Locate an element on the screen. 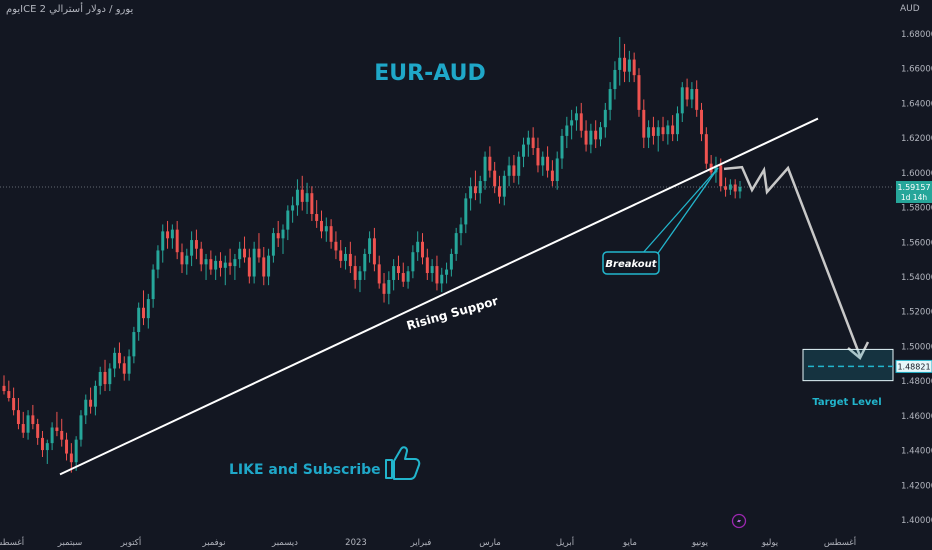 The image size is (932, 550). lightning-icon is located at coordinates (739, 521).